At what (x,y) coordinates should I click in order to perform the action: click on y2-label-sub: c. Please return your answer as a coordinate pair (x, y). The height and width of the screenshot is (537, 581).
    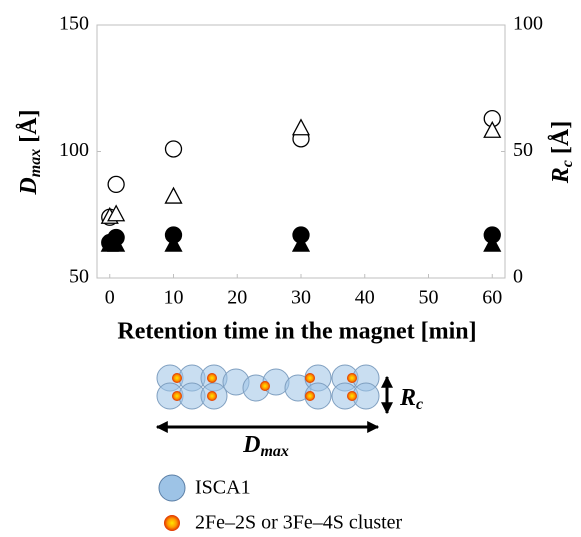
    Looking at the image, I should click on (567, 163).